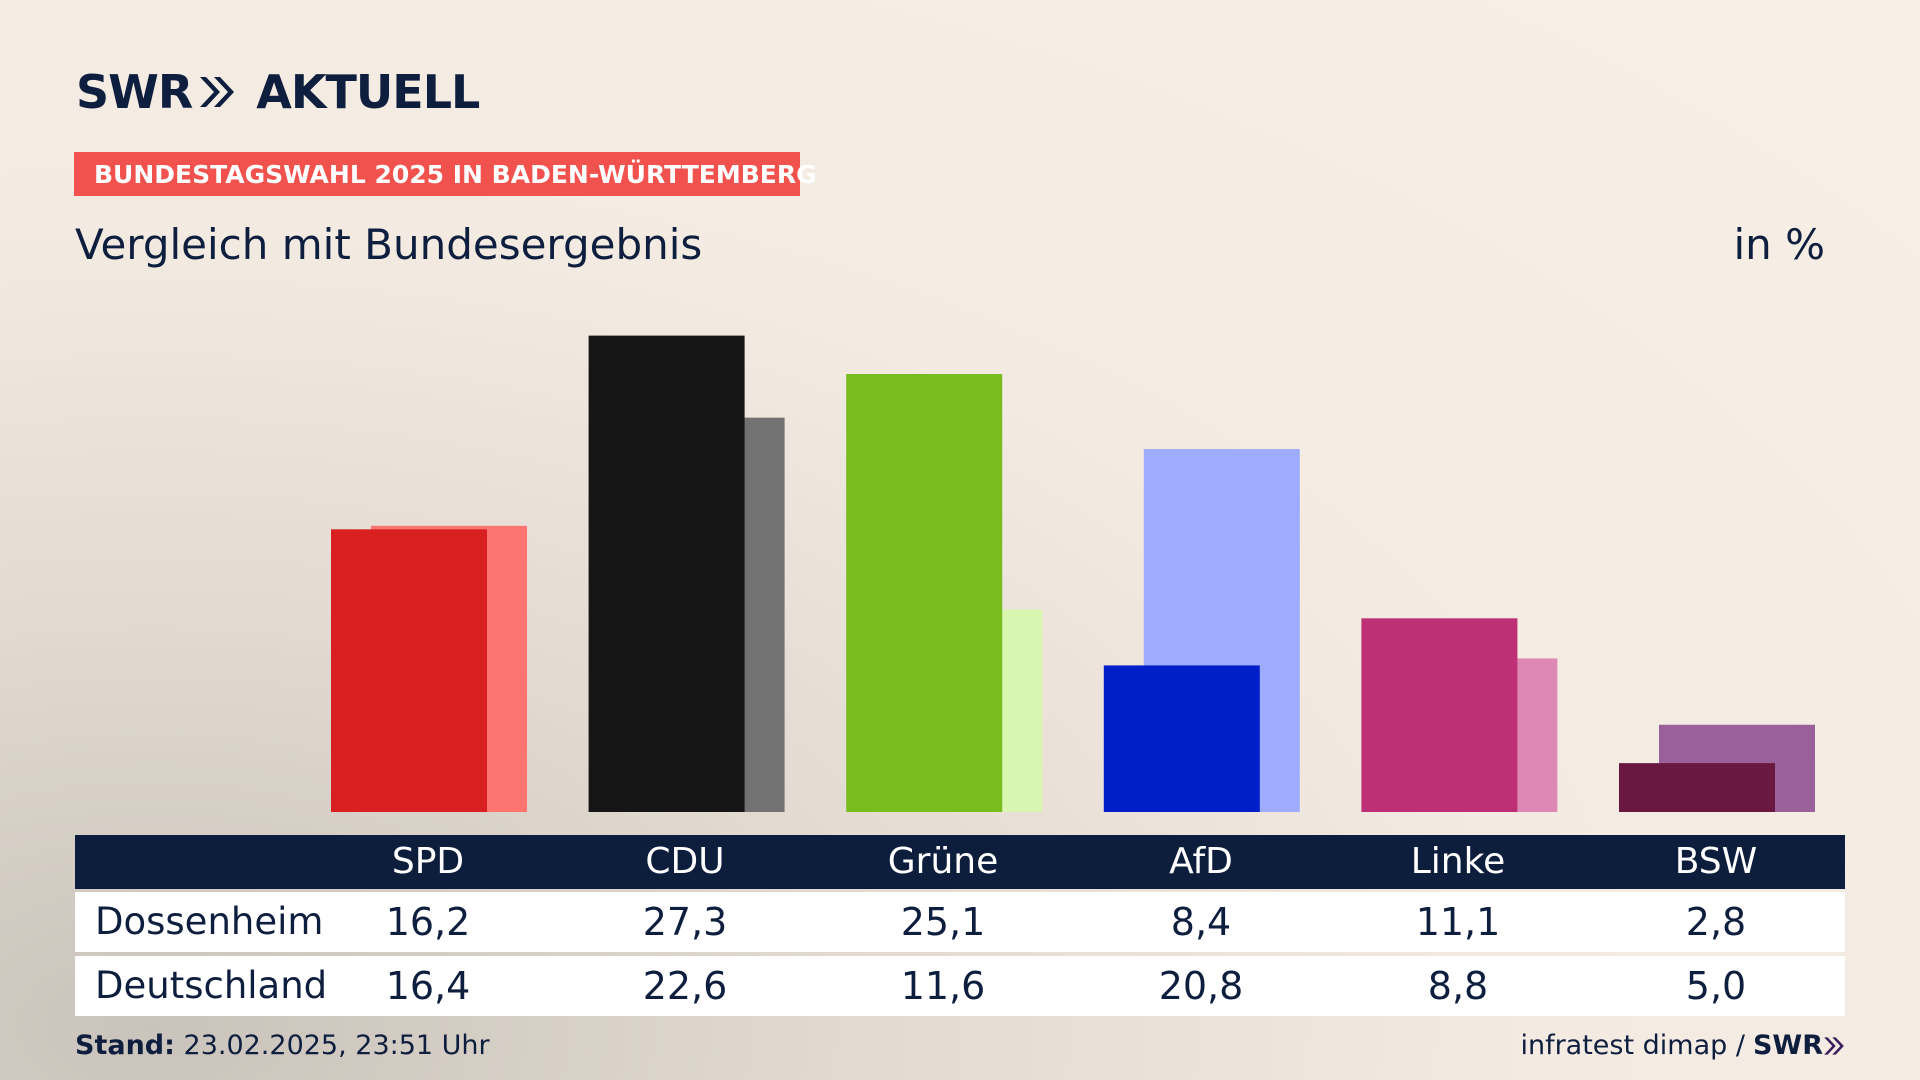 The height and width of the screenshot is (1080, 1920). Describe the element at coordinates (1201, 922) in the screenshot. I see `table-cell: 8,4` at that location.